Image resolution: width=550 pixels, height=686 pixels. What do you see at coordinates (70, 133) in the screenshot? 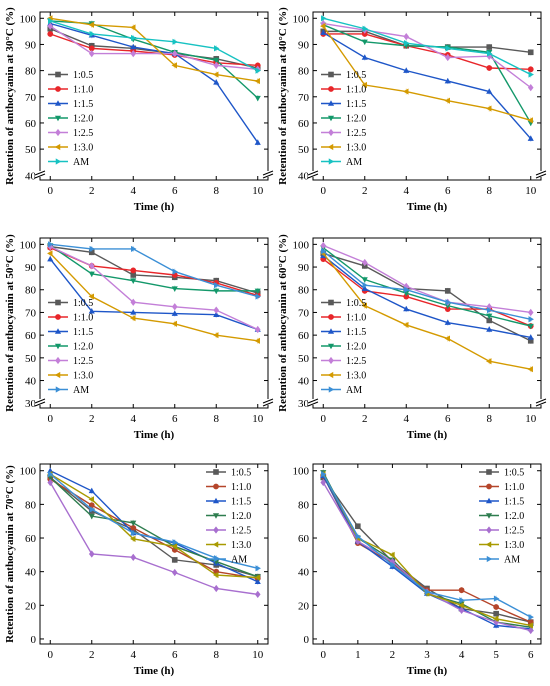
I see `legend-item: 1:2.5` at bounding box center [70, 133].